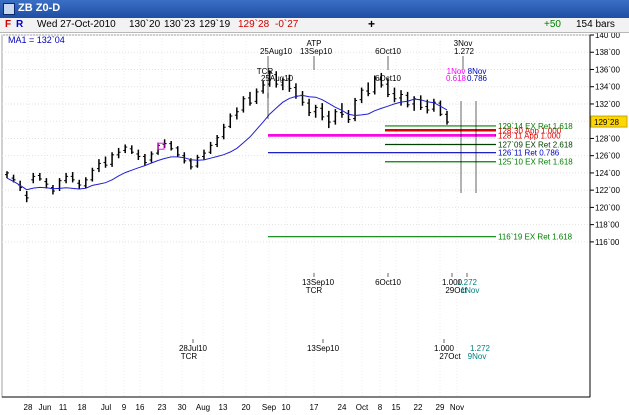  What do you see at coordinates (477, 71) in the screenshot?
I see `annotation-top: 8Nov` at bounding box center [477, 71].